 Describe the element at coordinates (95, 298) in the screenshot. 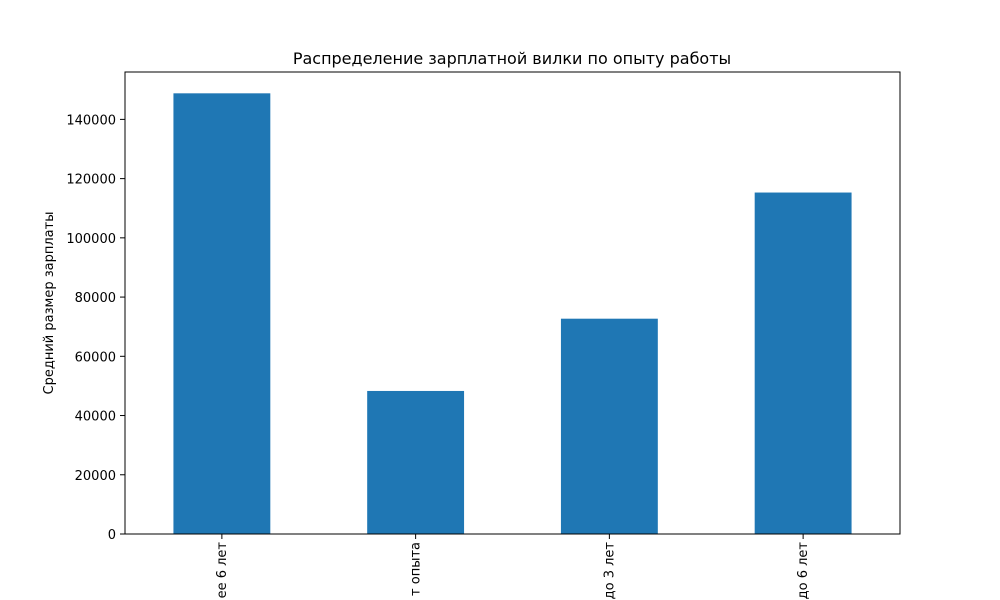

I see `y-tick-label: 80000` at that location.